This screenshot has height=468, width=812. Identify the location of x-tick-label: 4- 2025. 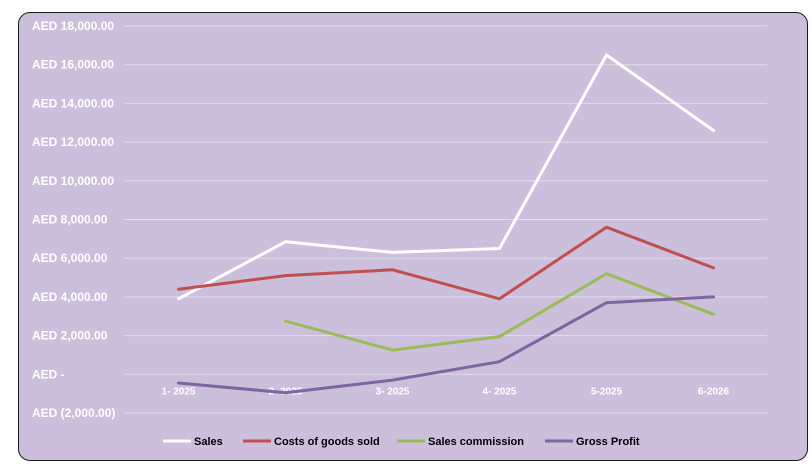
(500, 391).